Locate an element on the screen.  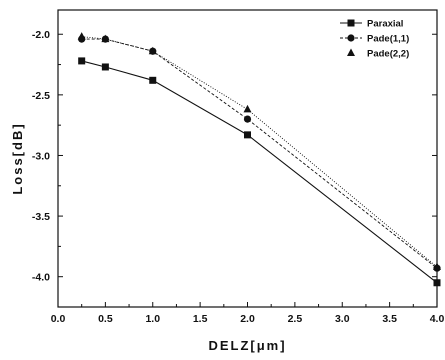
legend-item: Paraxial is located at coordinates (371, 24).